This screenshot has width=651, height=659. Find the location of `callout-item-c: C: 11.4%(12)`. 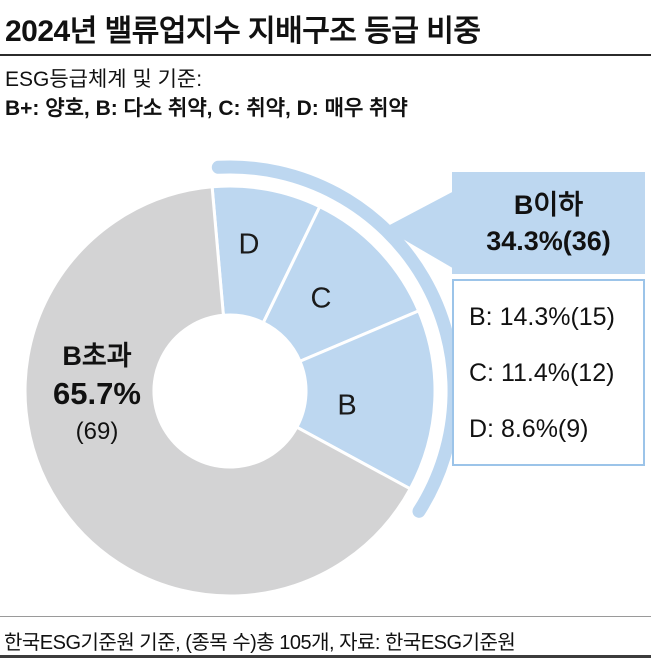

callout-item-c: C: 11.4%(12) is located at coordinates (542, 372).